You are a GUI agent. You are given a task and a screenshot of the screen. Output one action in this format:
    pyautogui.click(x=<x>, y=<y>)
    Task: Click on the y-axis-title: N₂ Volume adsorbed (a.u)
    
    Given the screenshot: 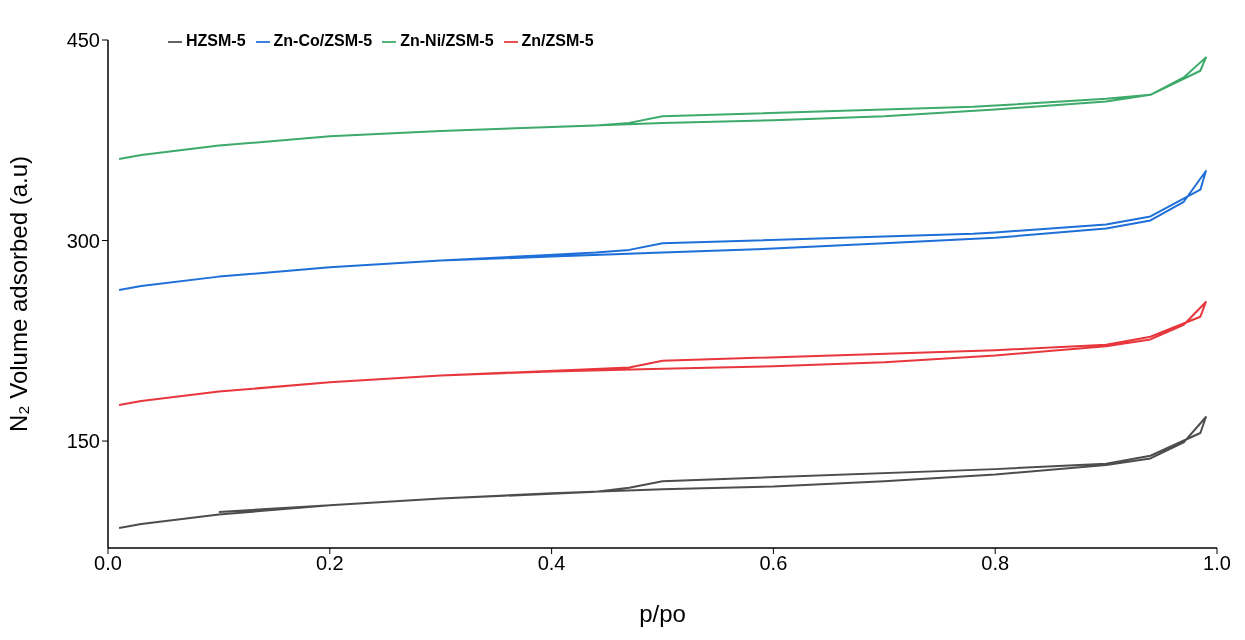 What is the action you would take?
    pyautogui.click(x=18, y=294)
    